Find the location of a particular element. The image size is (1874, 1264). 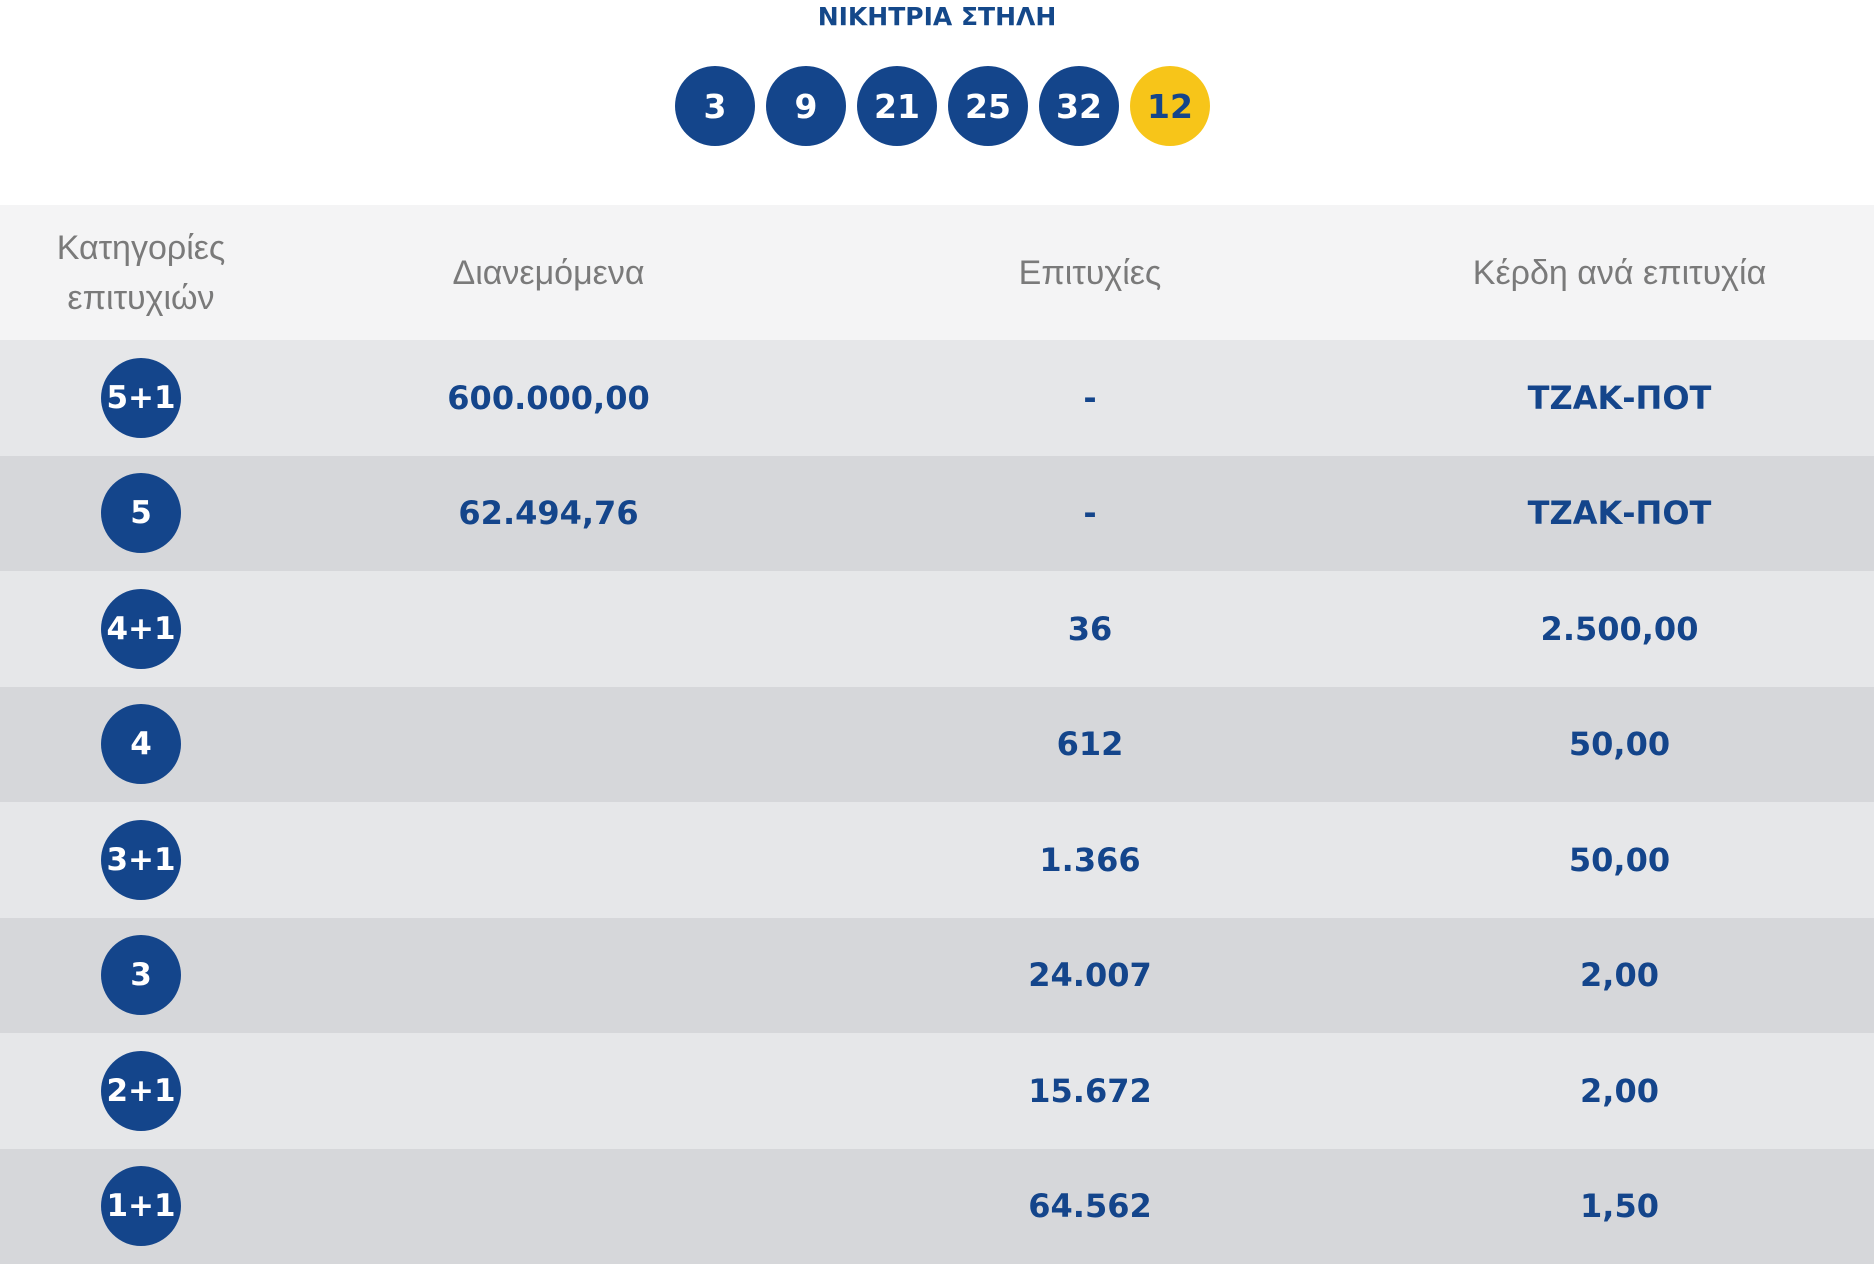

table-row: 1+1 64.562 1,50 is located at coordinates (937, 1206).